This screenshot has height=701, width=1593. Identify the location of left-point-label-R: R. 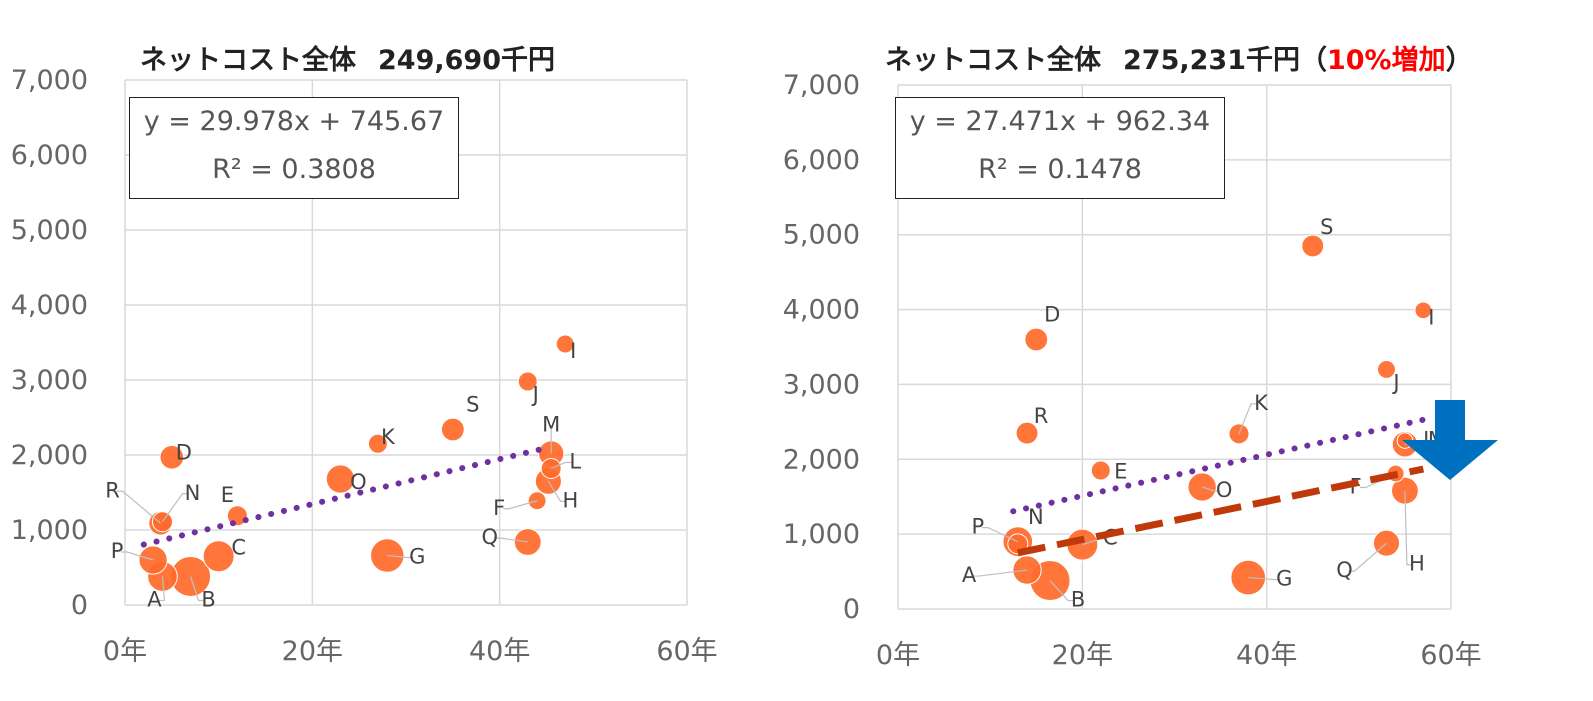
(112, 490).